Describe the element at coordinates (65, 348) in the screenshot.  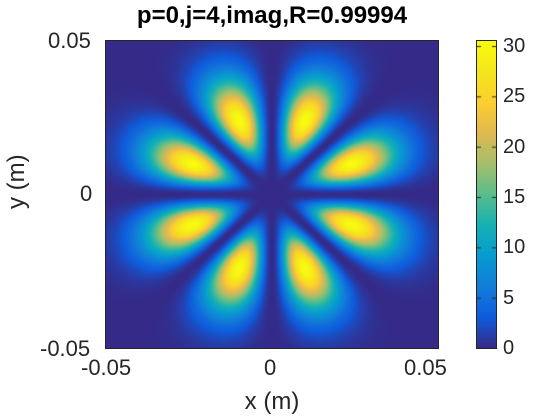
I see `y-tick-bottom: -0.05` at that location.